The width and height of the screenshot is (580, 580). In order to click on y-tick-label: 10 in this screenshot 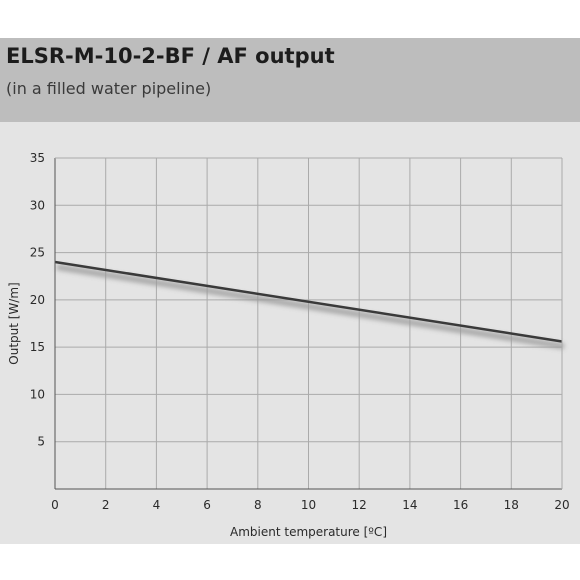, I will do `click(37, 394)`.